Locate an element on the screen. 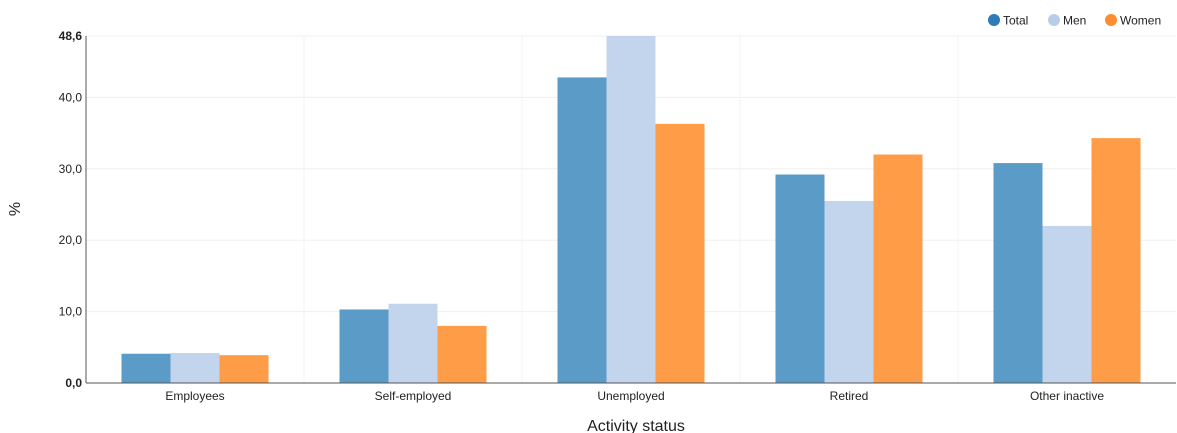 The height and width of the screenshot is (433, 1177). bar-total-employees is located at coordinates (146, 368).